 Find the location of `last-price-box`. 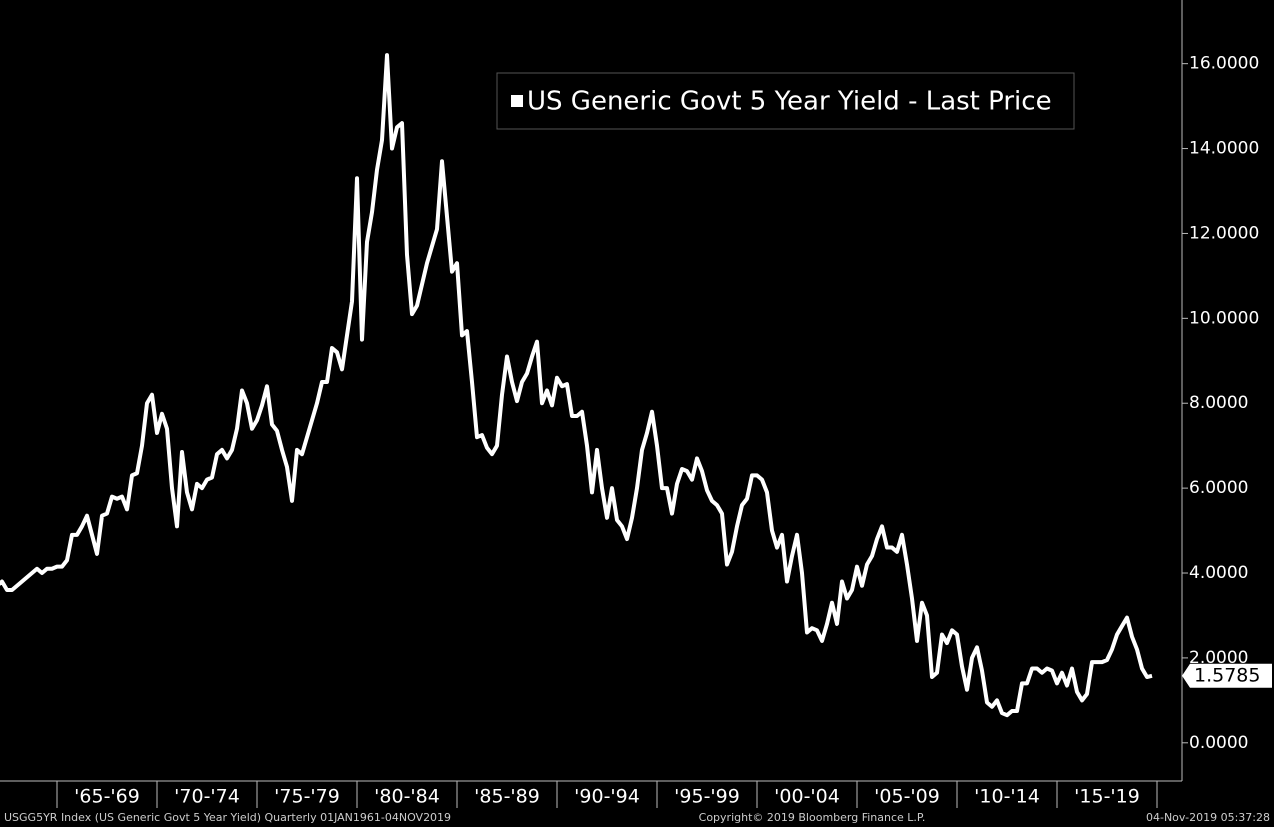

last-price-box is located at coordinates (1227, 675).